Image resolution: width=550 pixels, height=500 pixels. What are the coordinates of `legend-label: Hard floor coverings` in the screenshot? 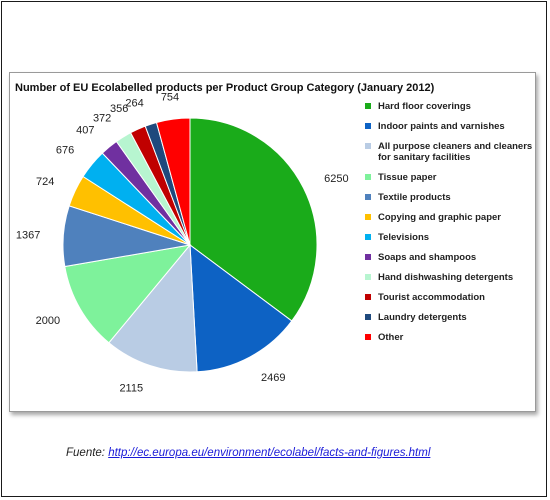 It's located at (424, 106).